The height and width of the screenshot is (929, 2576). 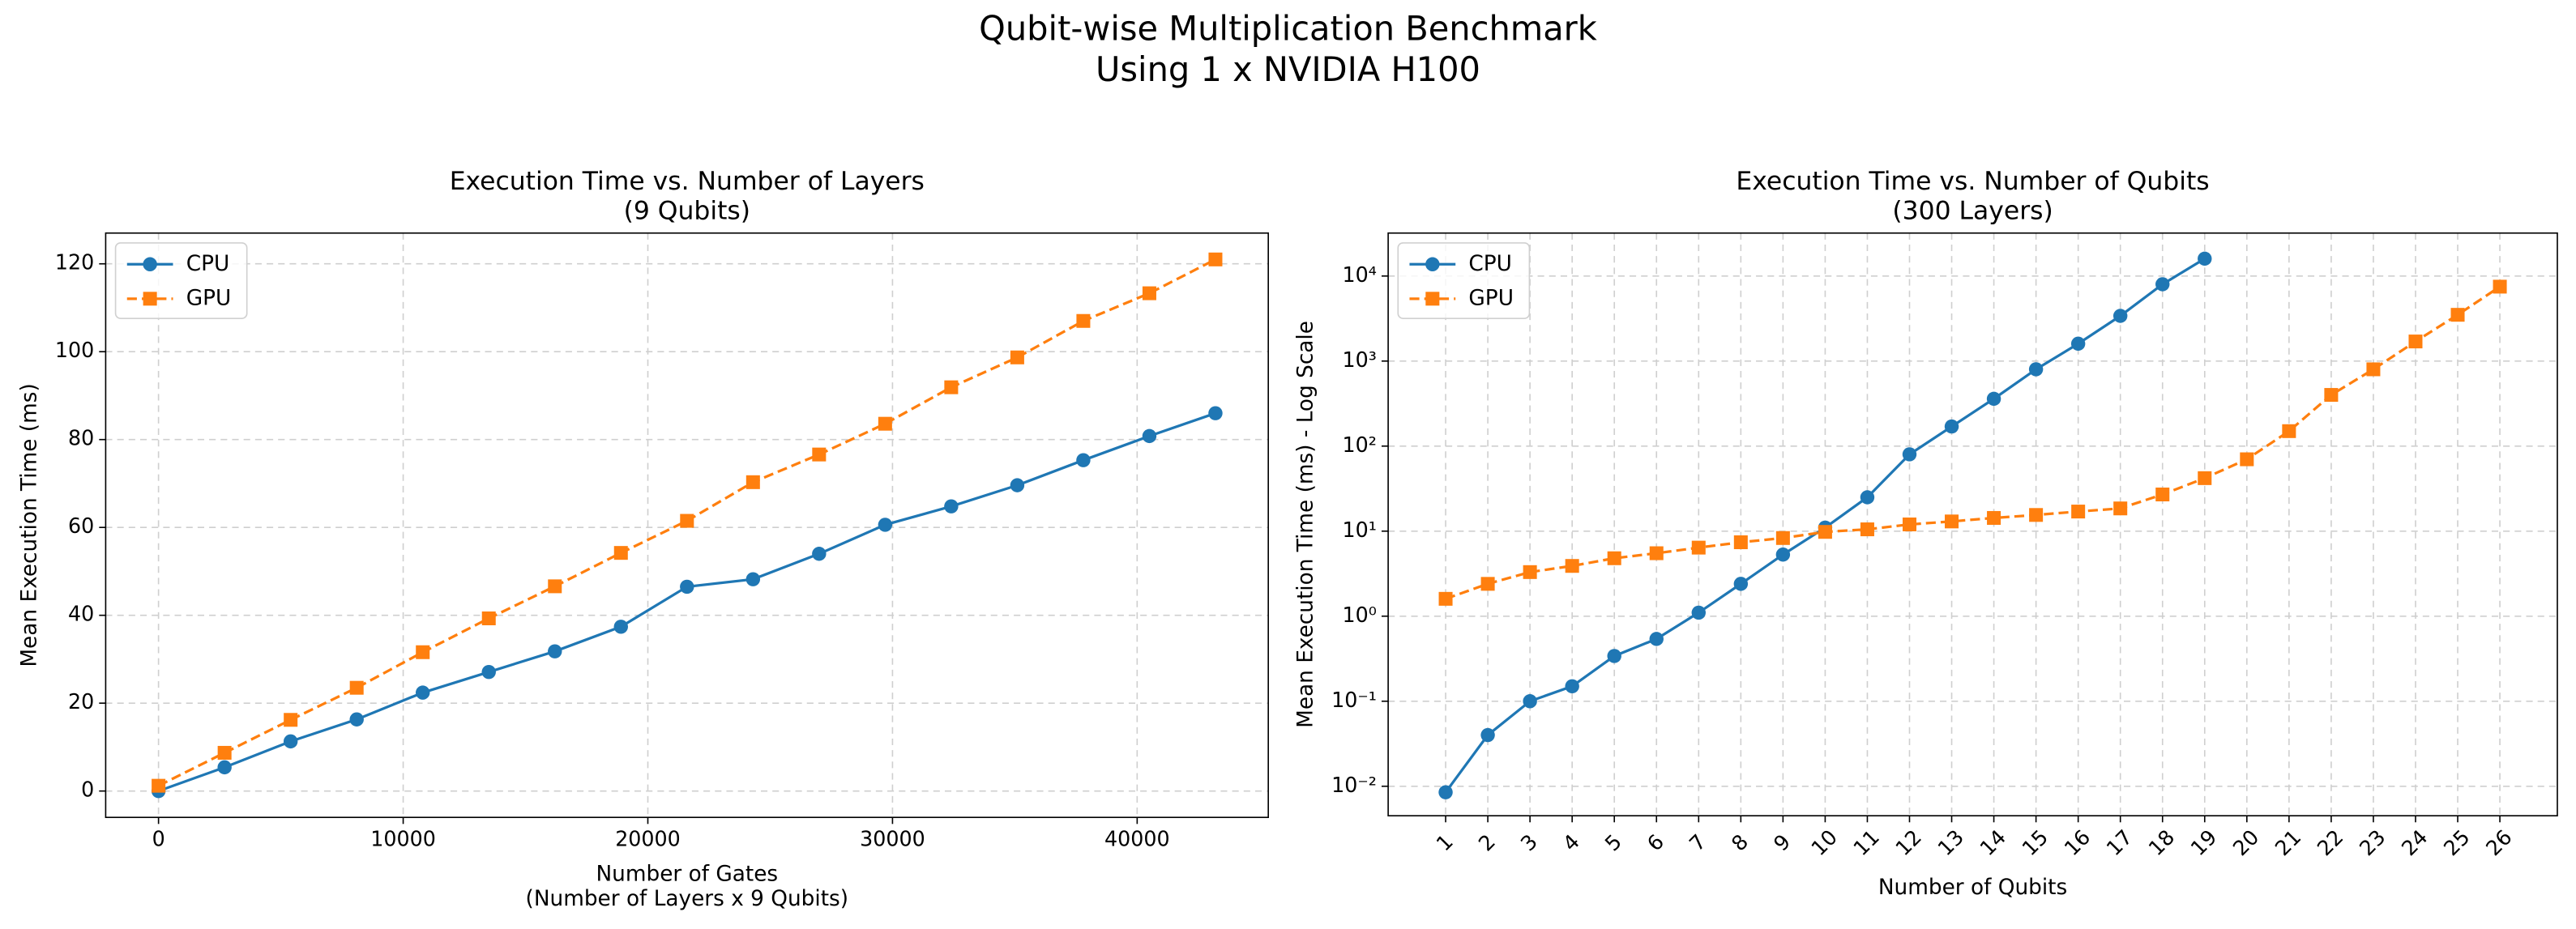 I want to click on x-tick-label: 4, so click(x=1570, y=842).